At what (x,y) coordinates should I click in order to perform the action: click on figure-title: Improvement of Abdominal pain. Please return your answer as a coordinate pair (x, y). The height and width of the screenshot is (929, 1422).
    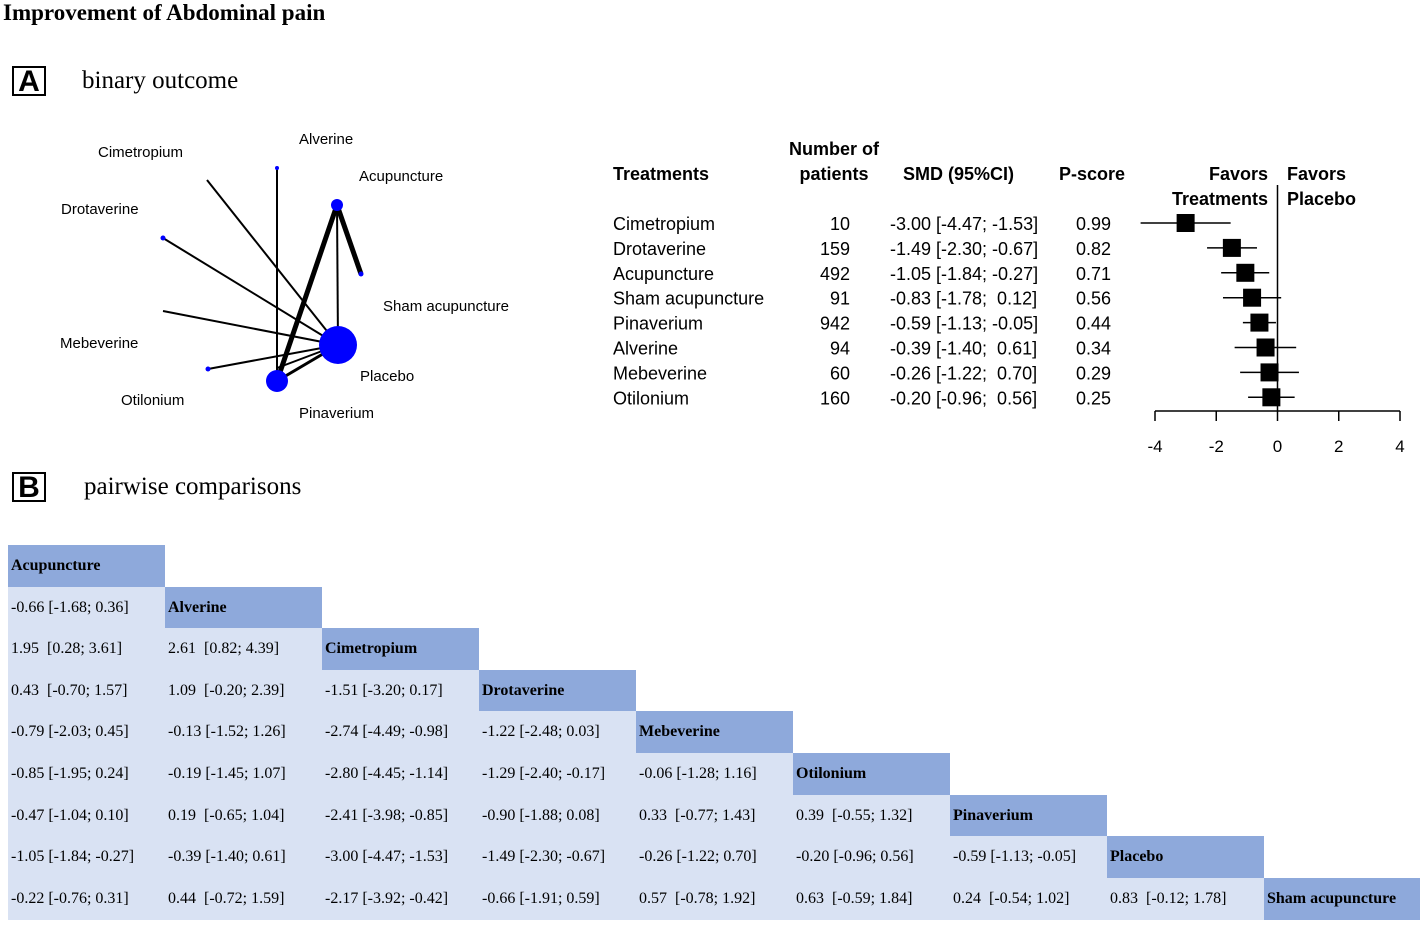
    Looking at the image, I should click on (164, 12).